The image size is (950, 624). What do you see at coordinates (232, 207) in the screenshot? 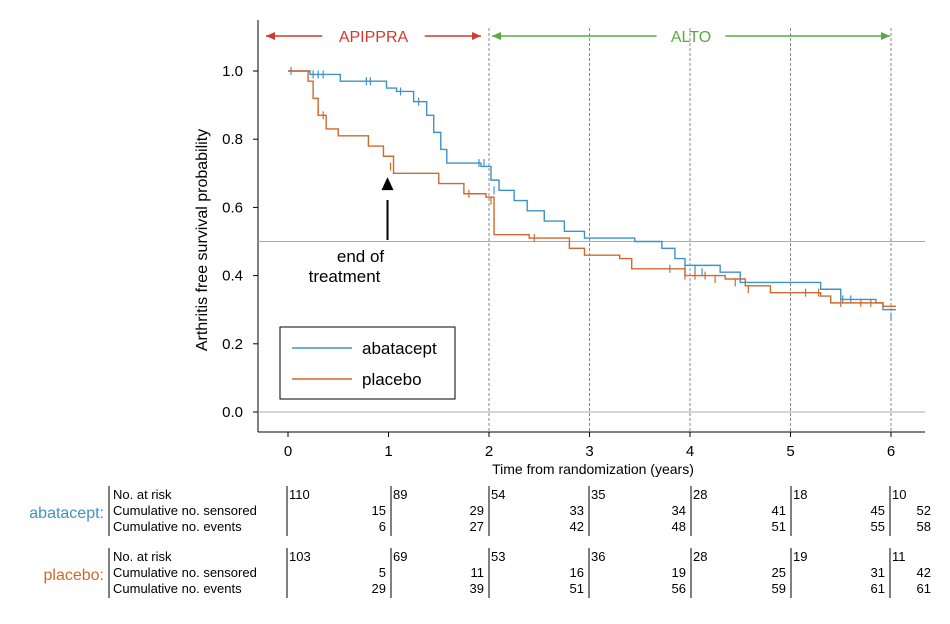
I see `y-tick-label: 0.6` at bounding box center [232, 207].